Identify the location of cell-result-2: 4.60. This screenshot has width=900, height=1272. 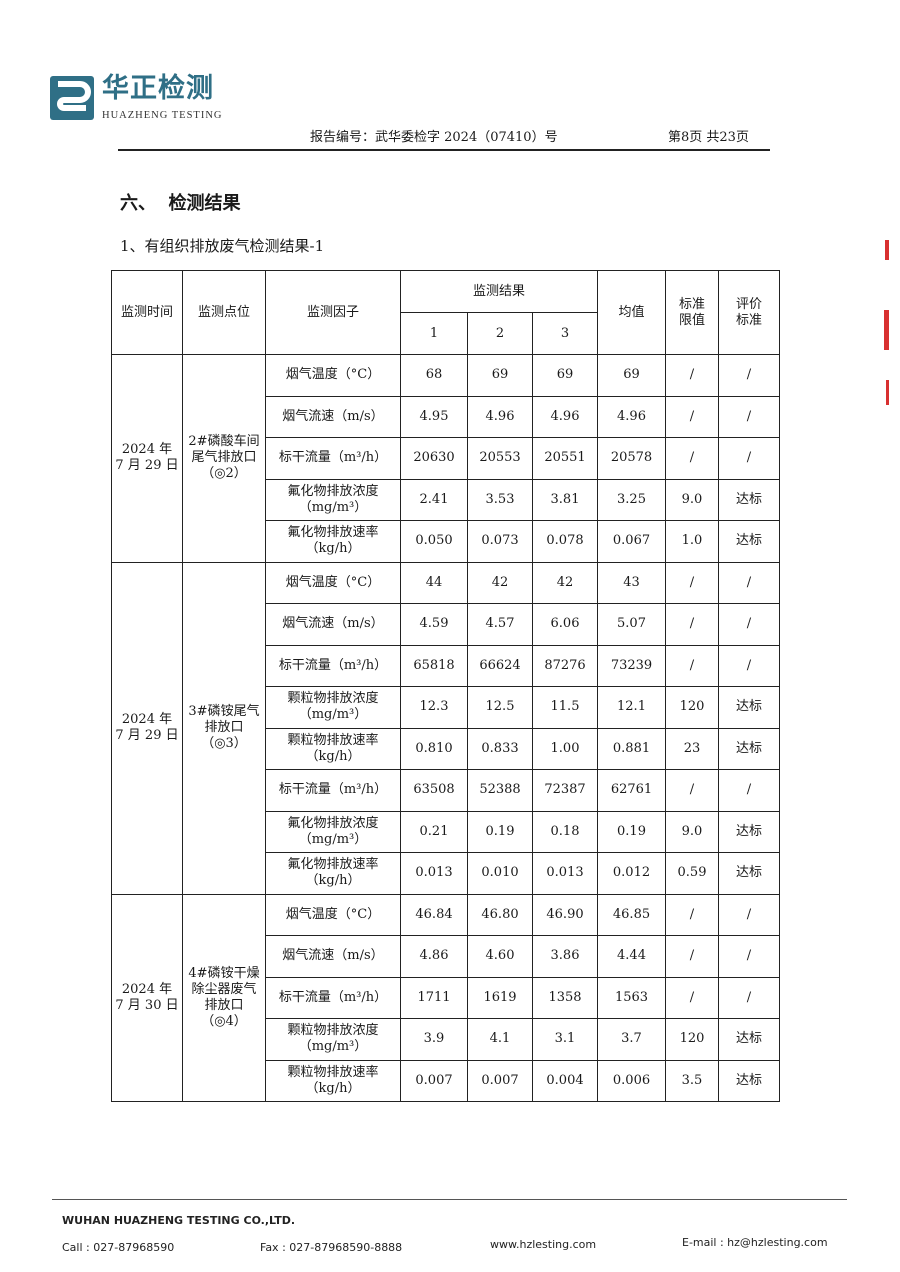
(500, 956).